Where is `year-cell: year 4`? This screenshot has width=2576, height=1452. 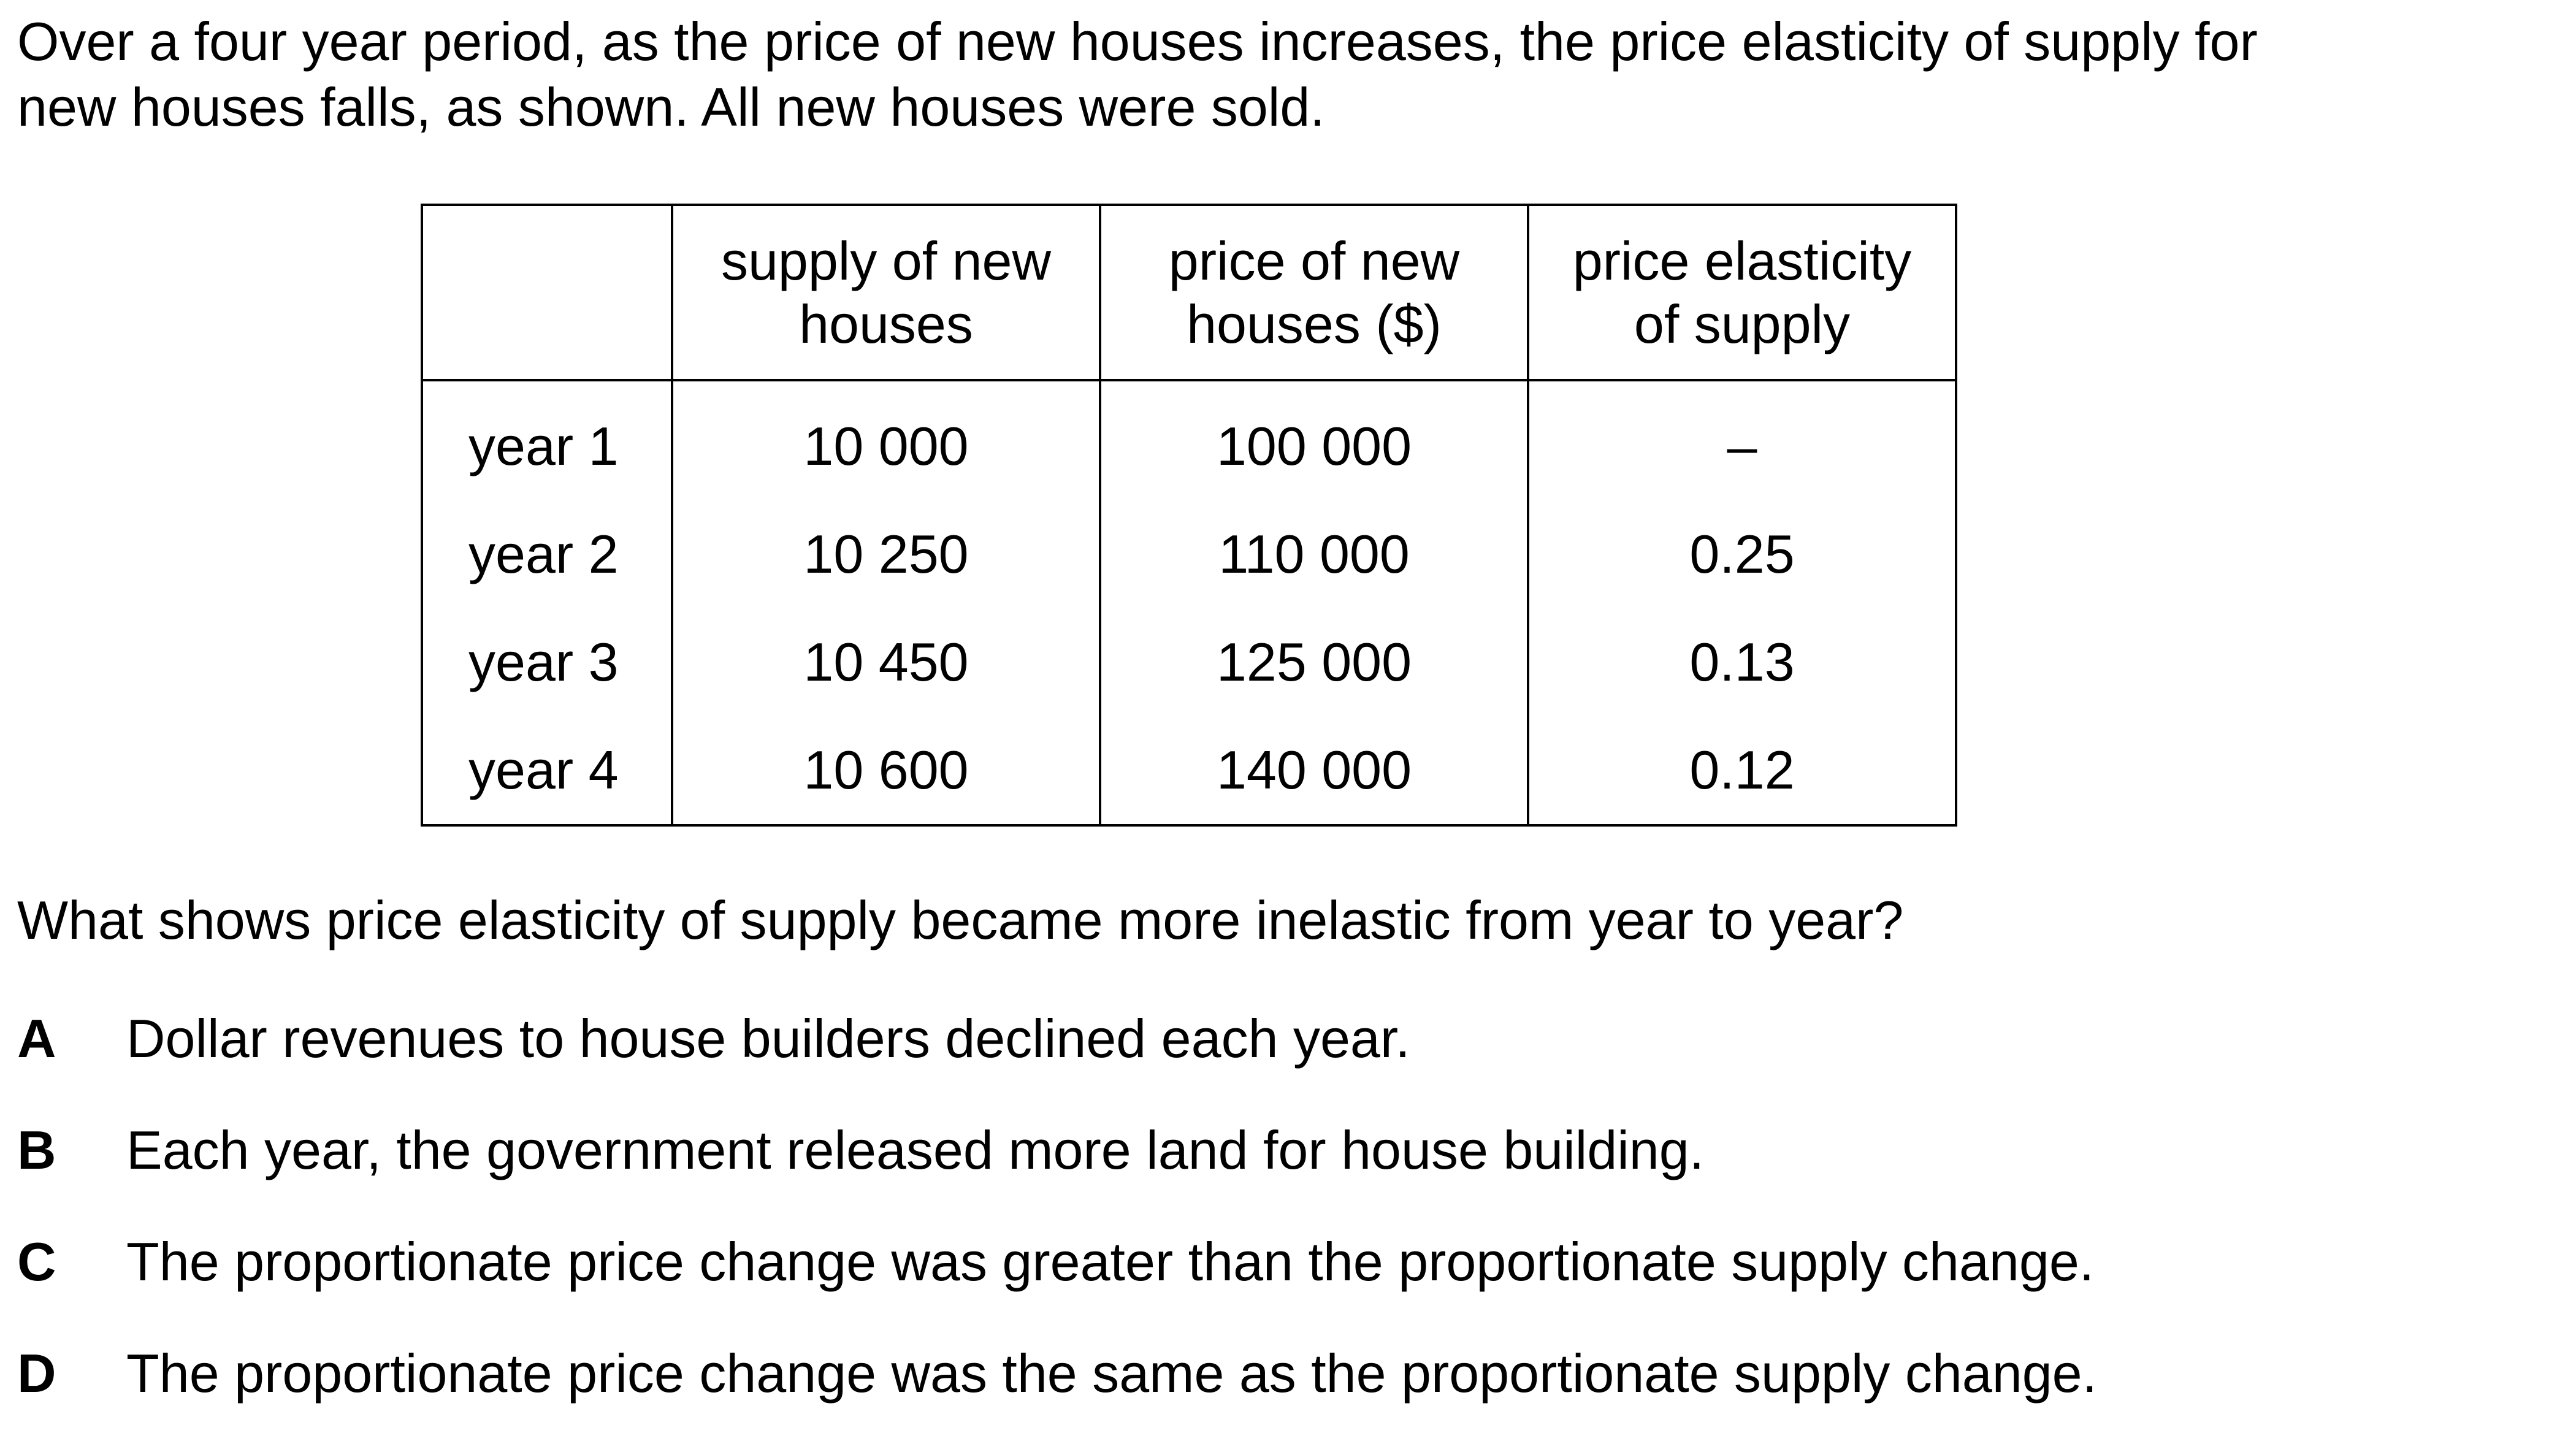 year-cell: year 4 is located at coordinates (547, 771).